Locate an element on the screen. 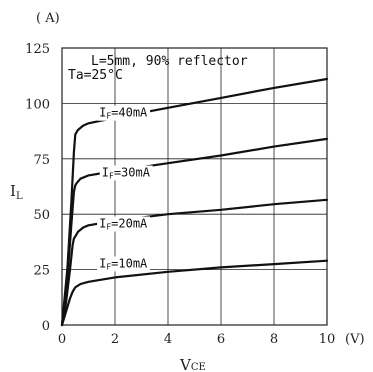 This screenshot has width=373, height=372. y-axis-unit: ( A) is located at coordinates (48, 18).